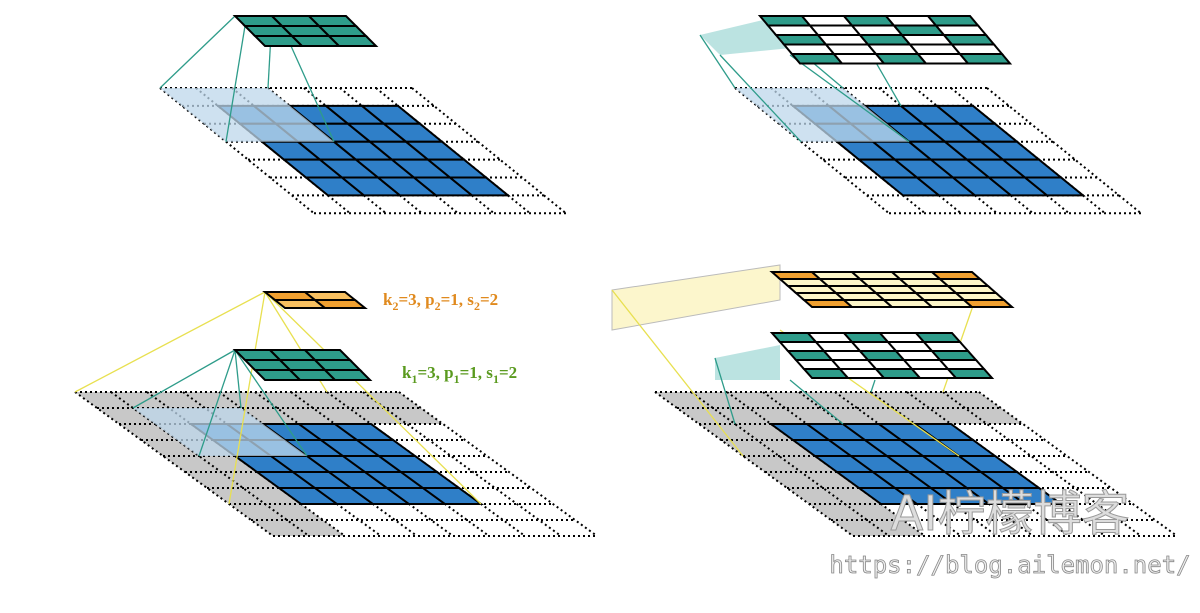 The width and height of the screenshot is (1200, 613). What do you see at coordinates (477, 372) in the screenshot?
I see `annotation-part: =1, s` at bounding box center [477, 372].